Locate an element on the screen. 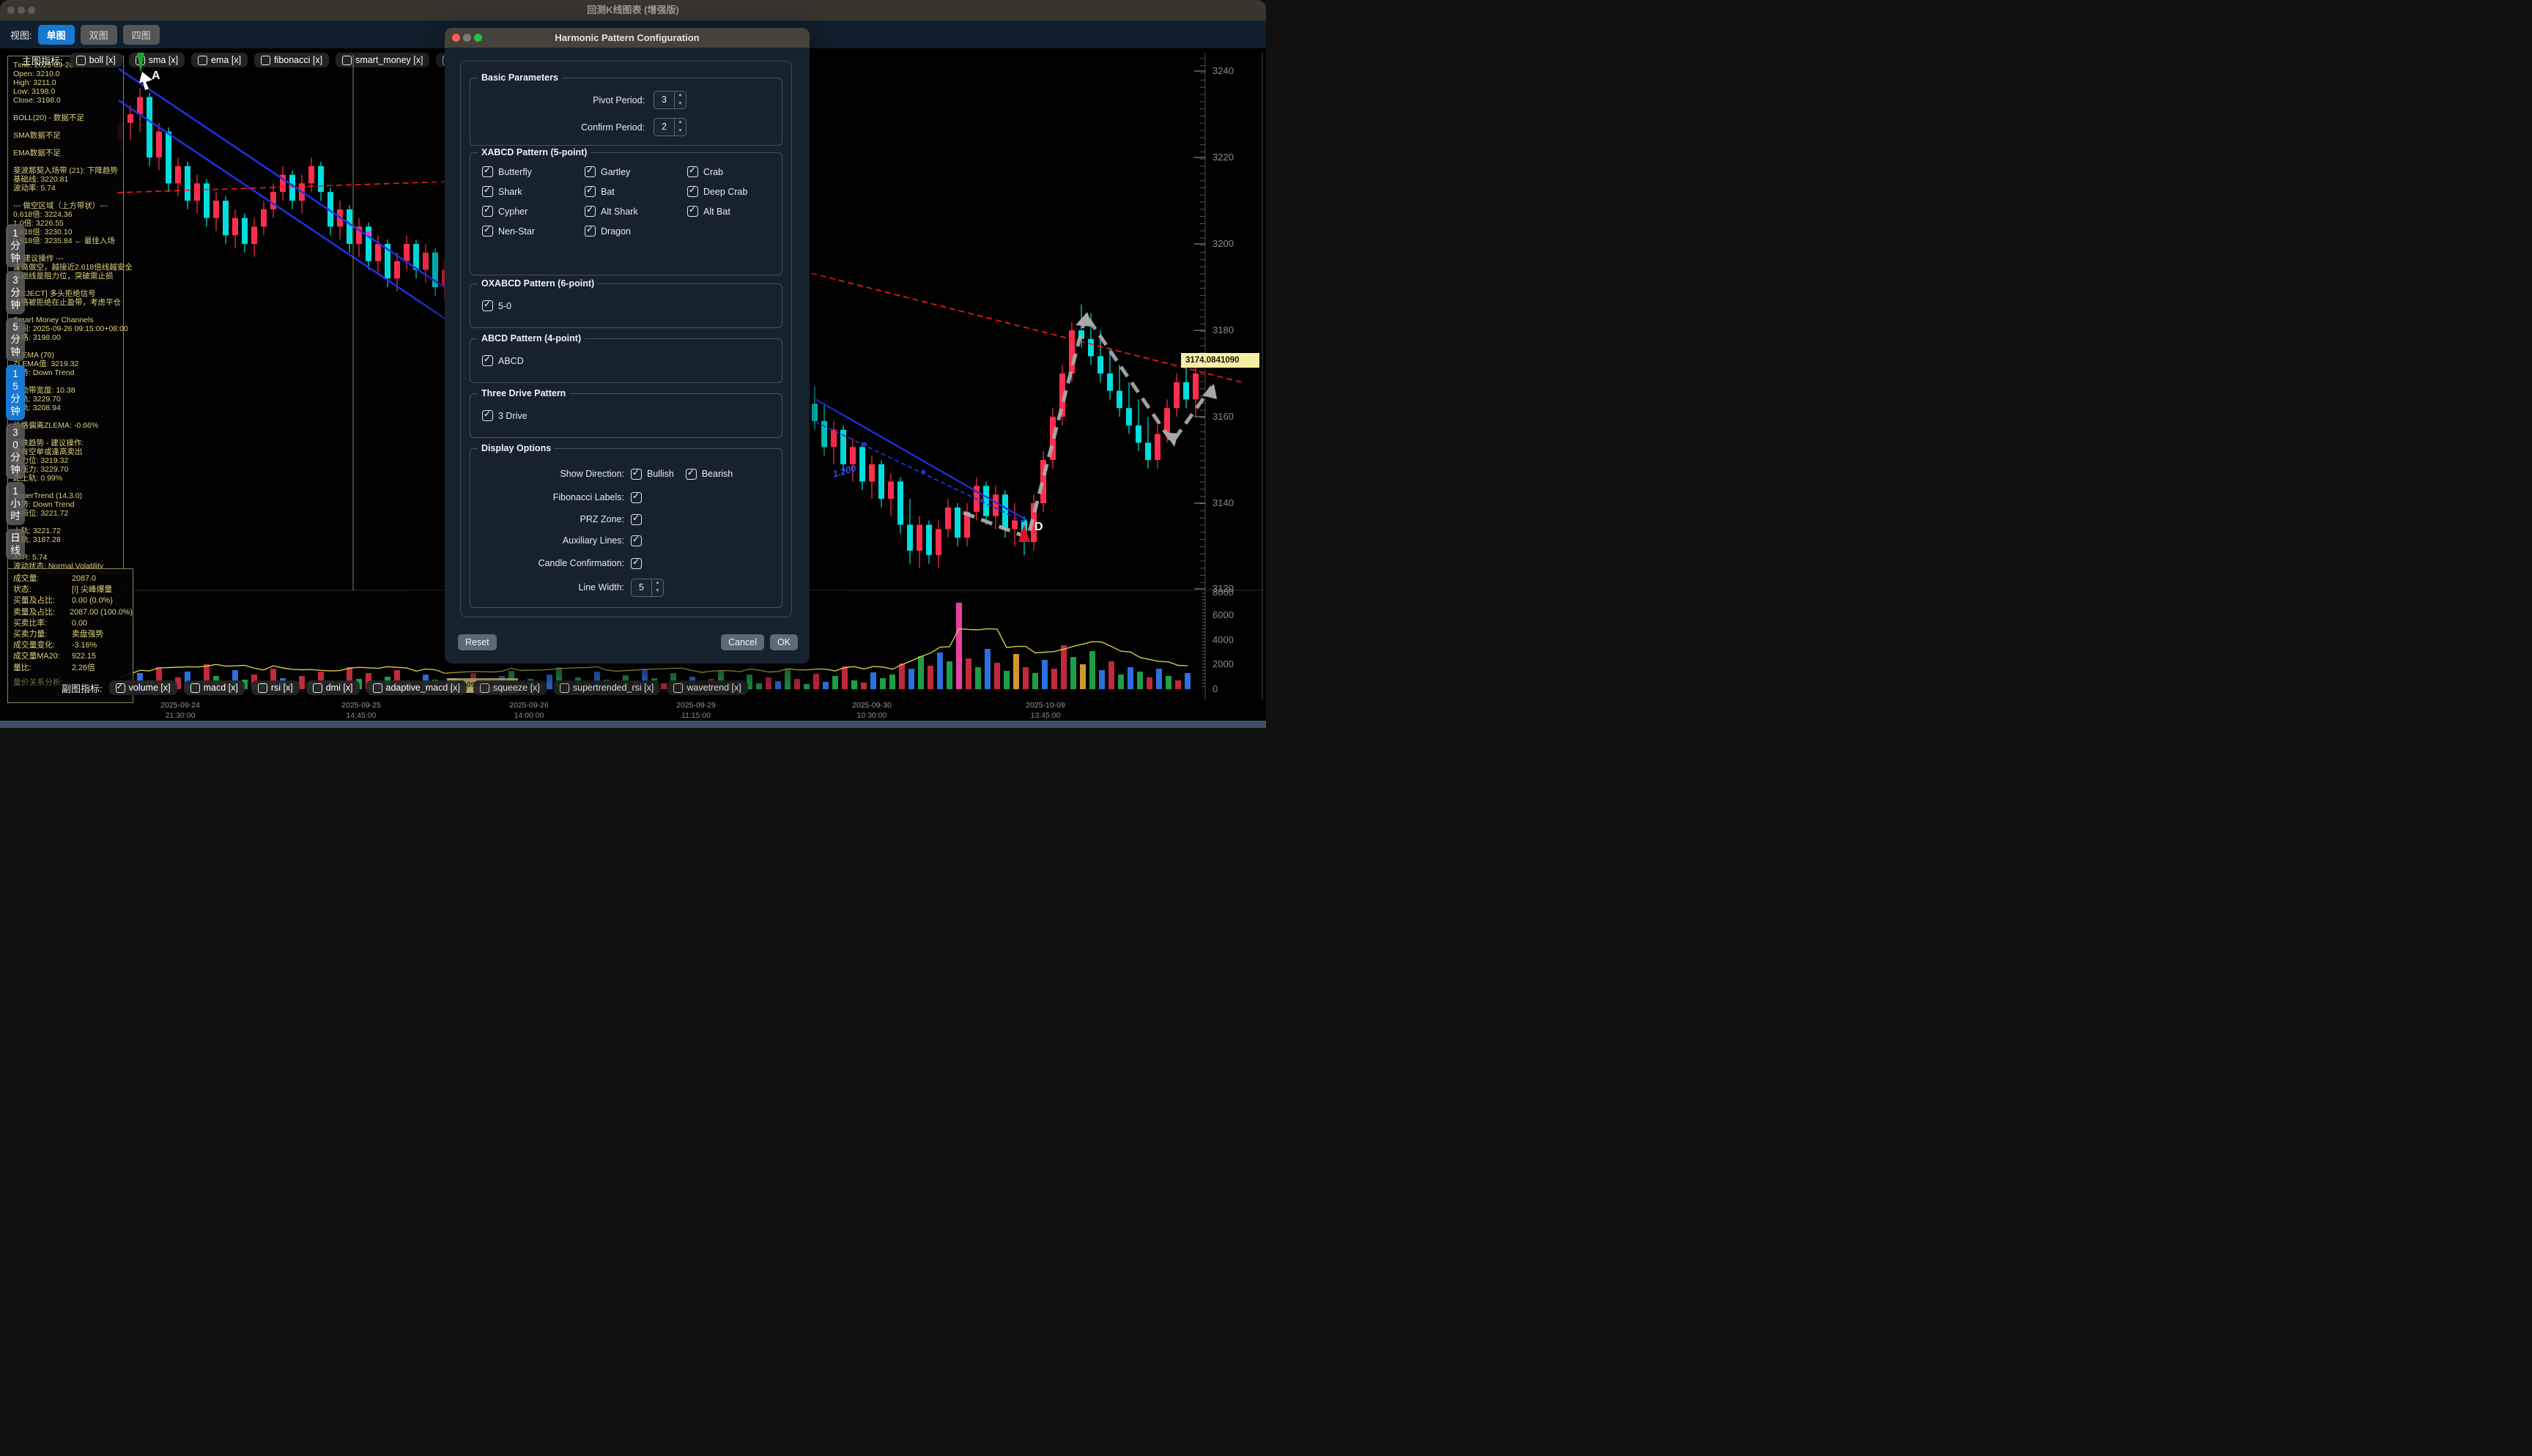 This screenshot has width=2532, height=1456. line-width-stepper: 5 ▲ ▼ is located at coordinates (647, 587).